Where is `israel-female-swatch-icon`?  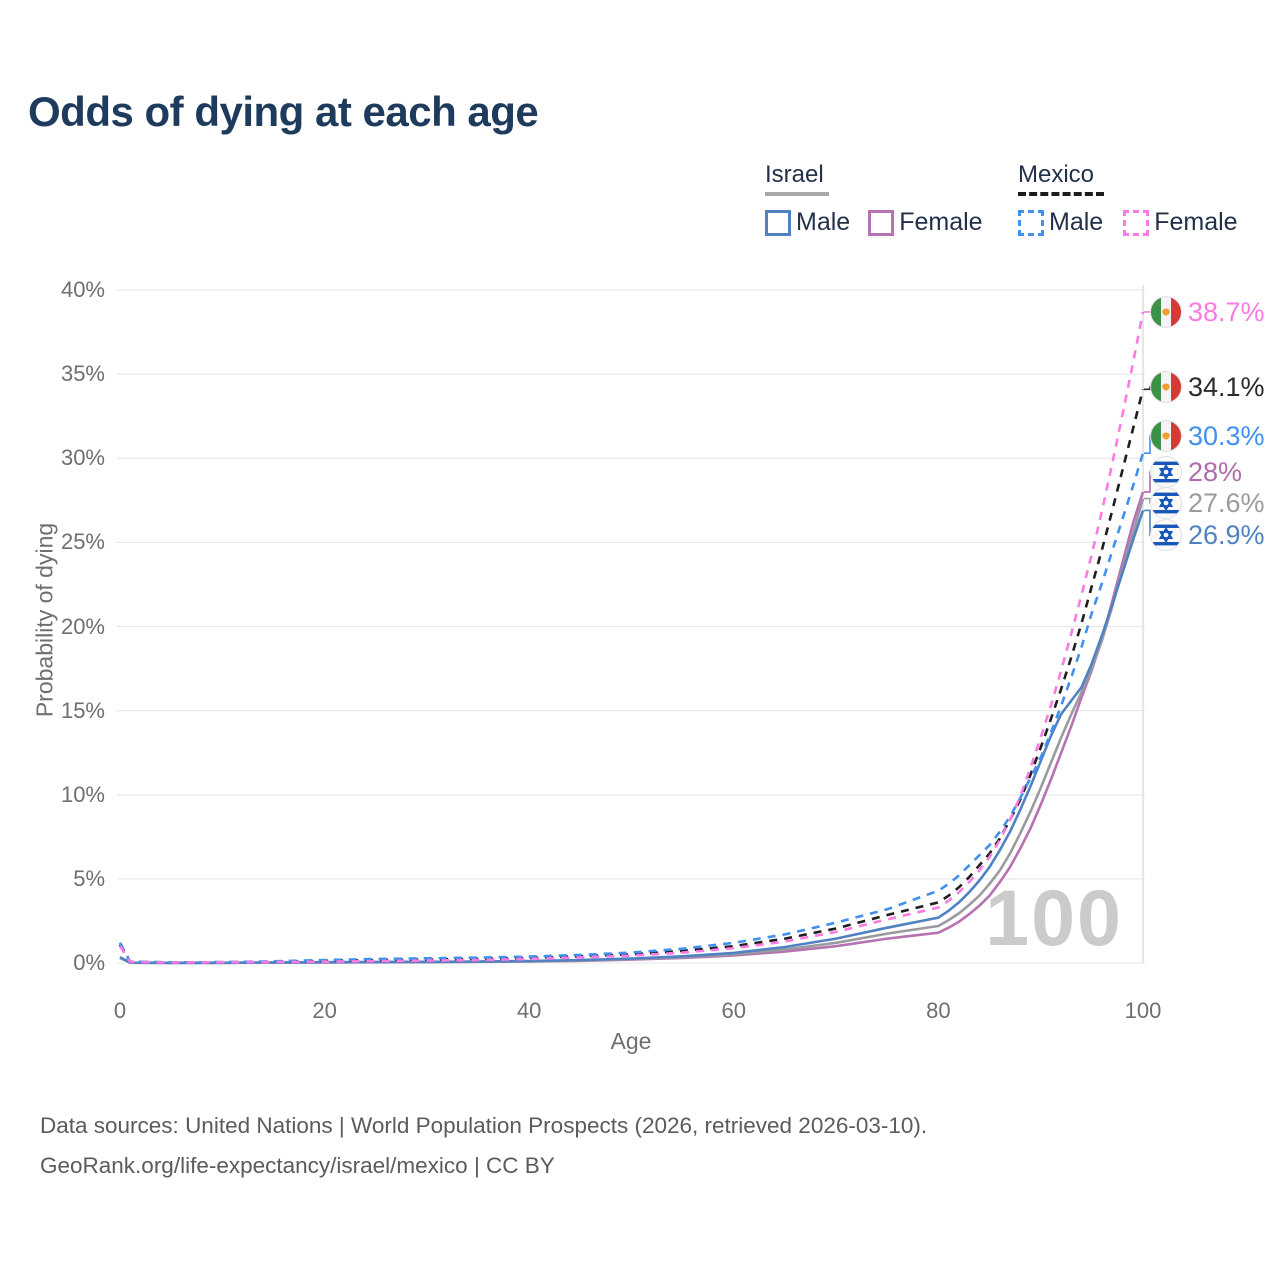
israel-female-swatch-icon is located at coordinates (881, 222).